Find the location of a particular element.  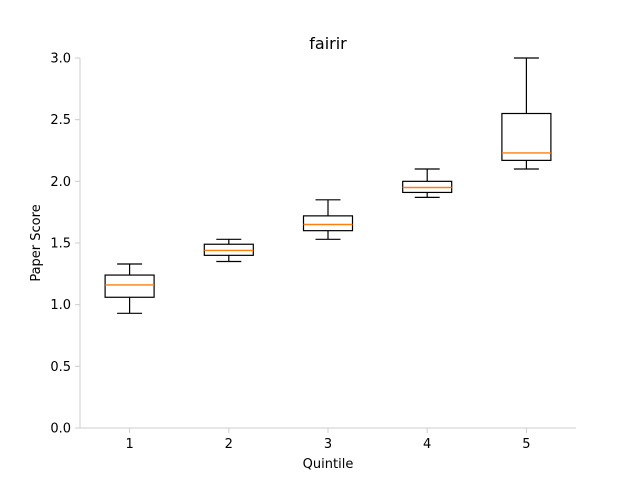

x-tick-label: 5 is located at coordinates (526, 444).